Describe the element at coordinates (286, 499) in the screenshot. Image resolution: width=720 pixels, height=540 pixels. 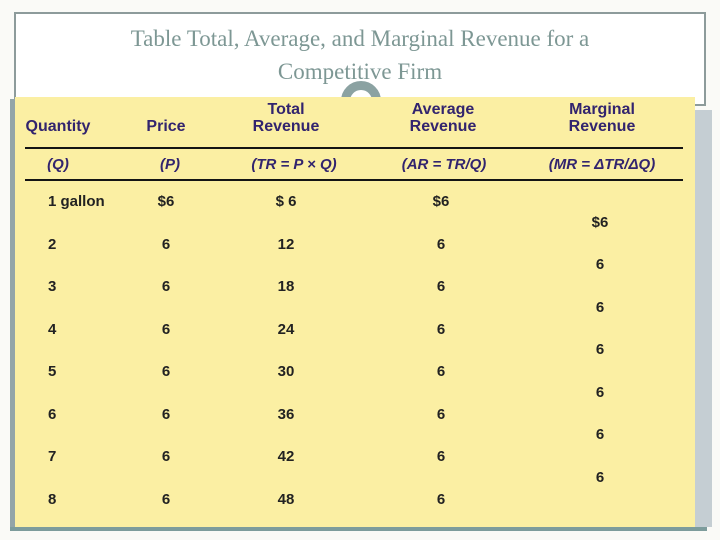
I see `table-cell-total_revenue: 48` at that location.